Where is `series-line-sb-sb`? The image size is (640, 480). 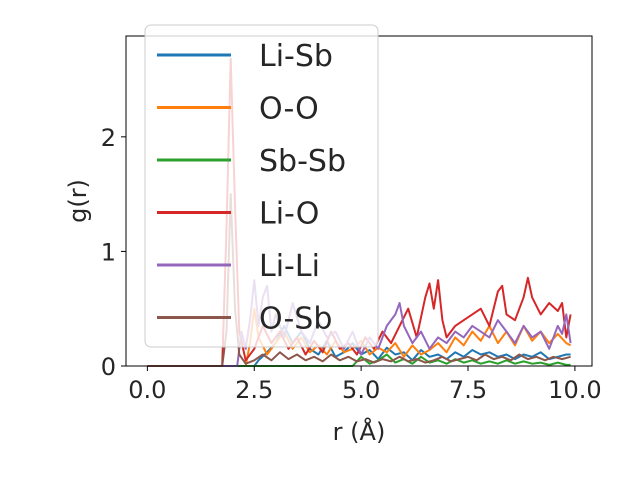
series-line-sb-sb is located at coordinates (359, 360).